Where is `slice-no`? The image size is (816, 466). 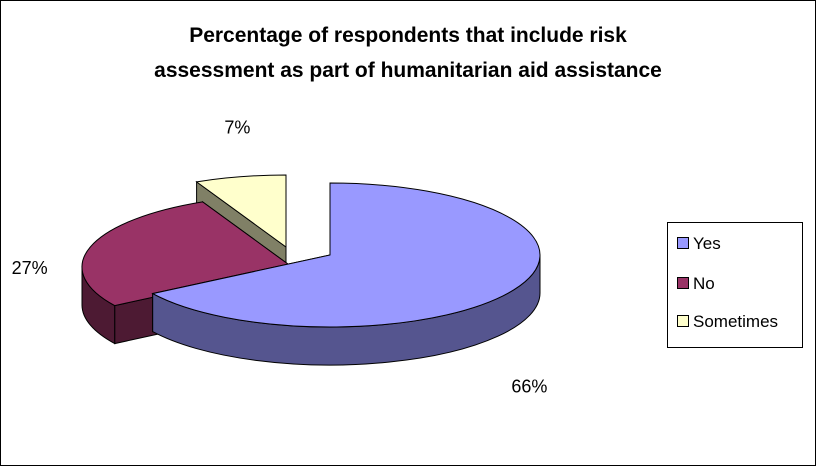 slice-no is located at coordinates (187, 254).